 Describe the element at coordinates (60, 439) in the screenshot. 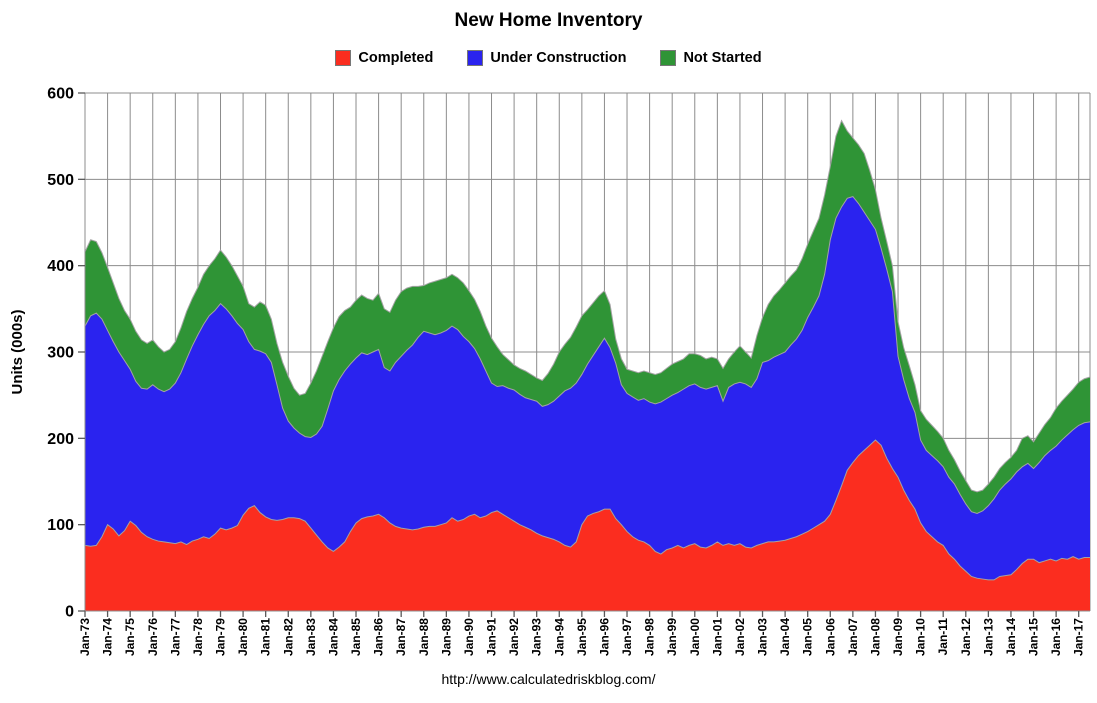

I see `y-tick-label: 200` at that location.